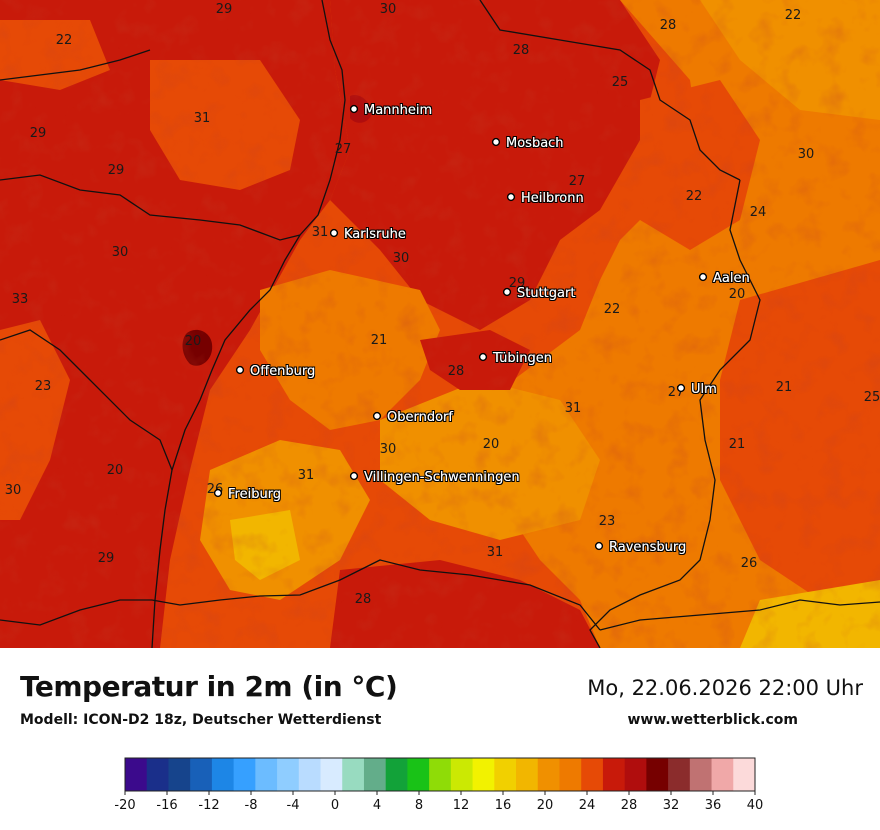  I want to click on city-marker: Tübingen, so click(515, 358).